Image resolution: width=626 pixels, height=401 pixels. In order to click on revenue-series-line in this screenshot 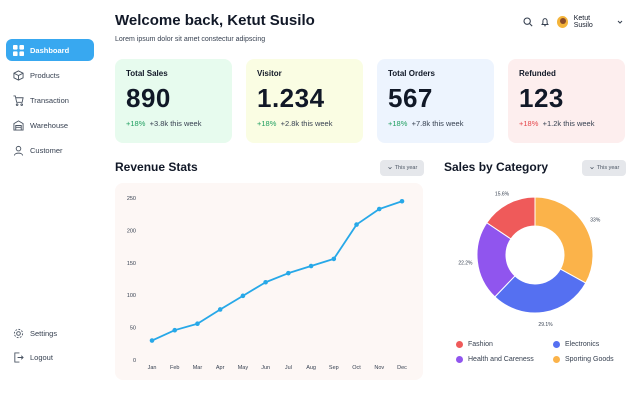, I will do `click(277, 271)`.